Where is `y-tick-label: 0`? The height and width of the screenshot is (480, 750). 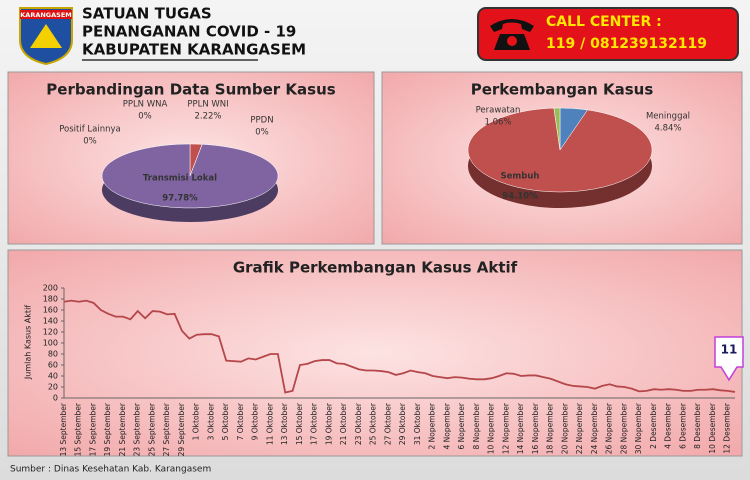 y-tick-label: 0 is located at coordinates (55, 398).